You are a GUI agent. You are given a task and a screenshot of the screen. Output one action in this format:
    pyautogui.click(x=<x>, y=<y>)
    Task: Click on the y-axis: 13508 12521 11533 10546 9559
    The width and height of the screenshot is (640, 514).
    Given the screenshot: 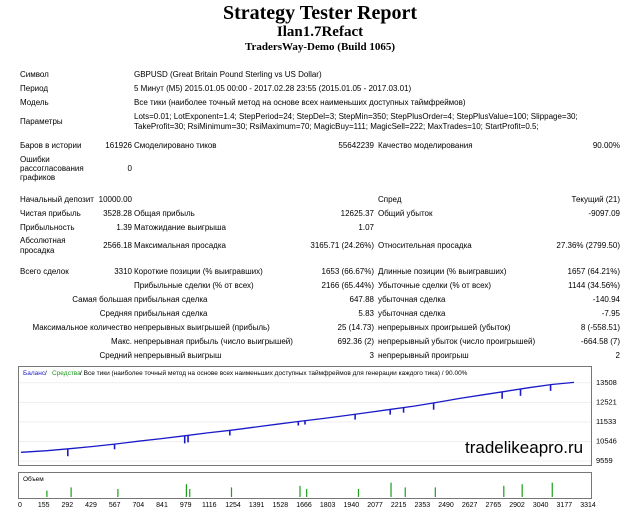 What is the action you would take?
    pyautogui.click(x=606, y=421)
    